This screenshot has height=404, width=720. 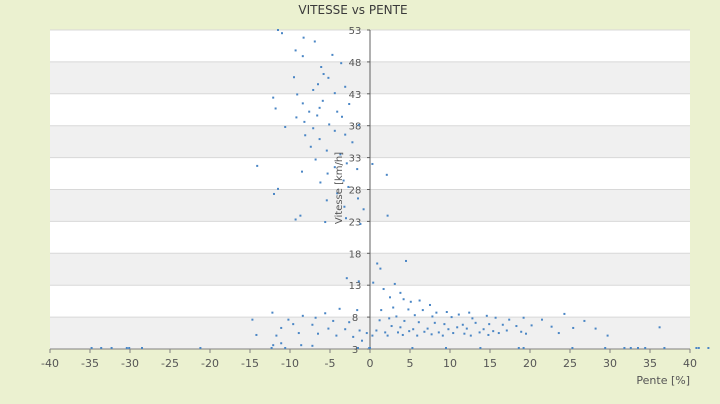 I want to click on x-tick-label: 20, so click(x=530, y=363).